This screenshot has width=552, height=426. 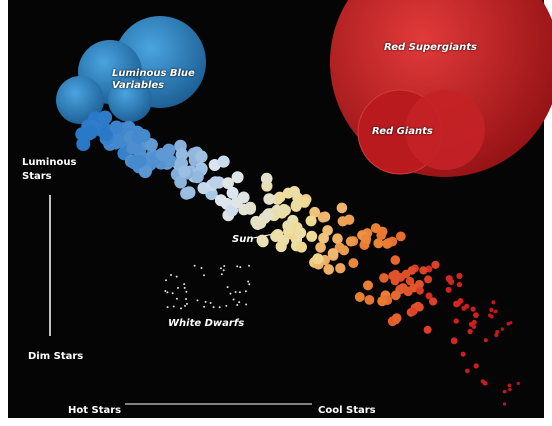 What do you see at coordinates (347, 410) in the screenshot?
I see `cool-stars-label: Cool Stars` at bounding box center [347, 410].